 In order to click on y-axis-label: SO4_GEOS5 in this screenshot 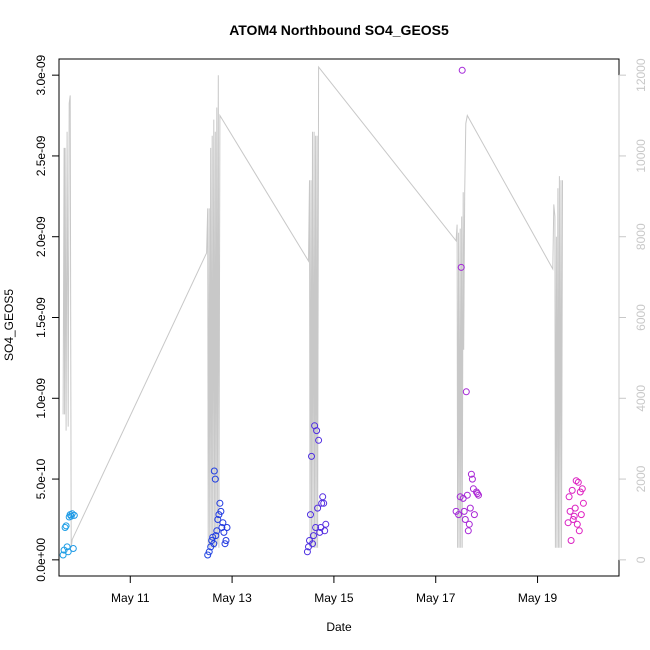, I will do `click(9, 325)`.